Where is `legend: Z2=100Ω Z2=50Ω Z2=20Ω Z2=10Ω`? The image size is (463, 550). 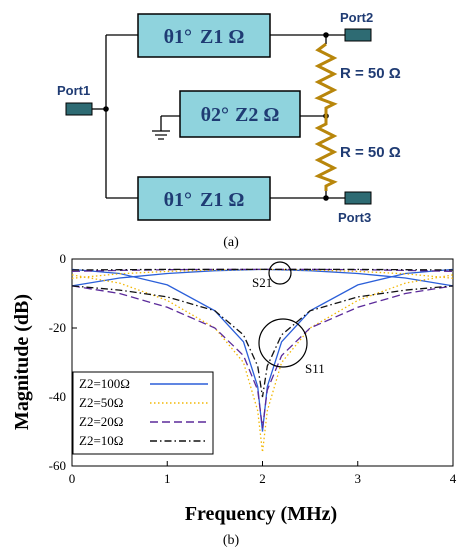
legend: Z2=100Ω Z2=50Ω Z2=20Ω Z2=10Ω is located at coordinates (143, 413).